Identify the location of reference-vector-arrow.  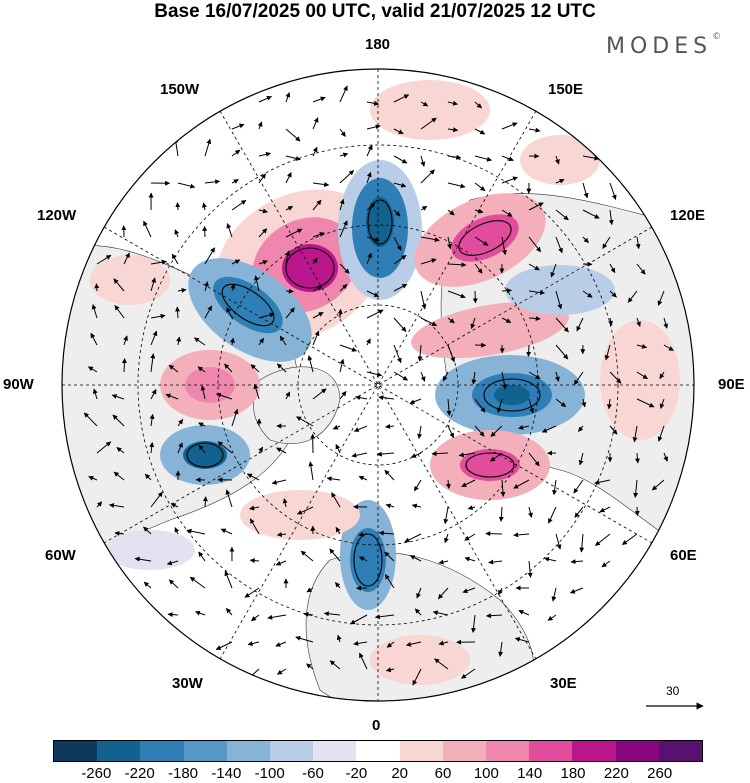
(675, 706).